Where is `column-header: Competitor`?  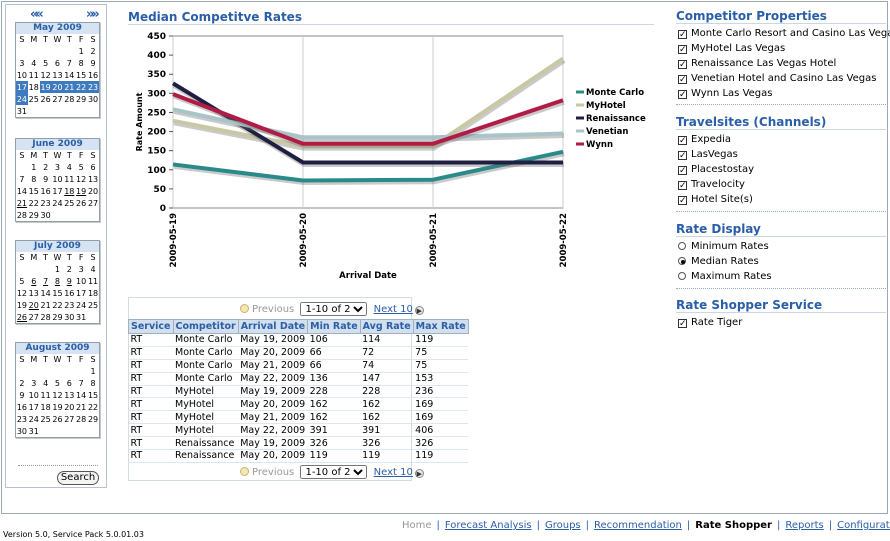
column-header: Competitor is located at coordinates (205, 326).